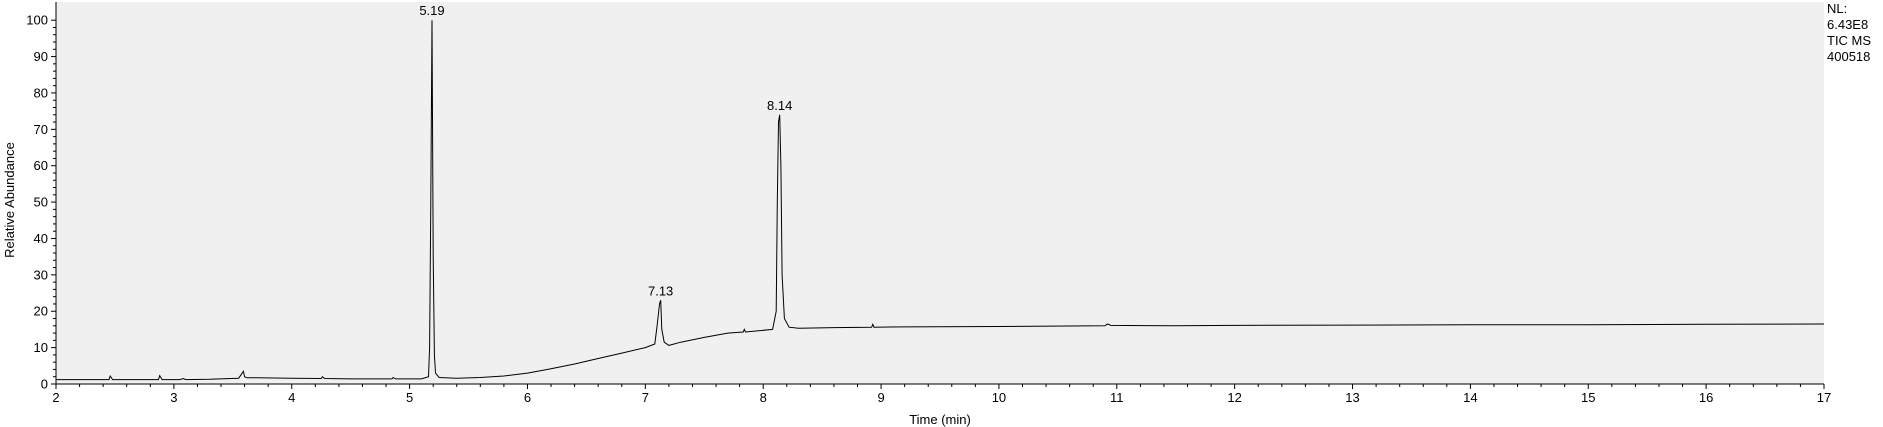 The height and width of the screenshot is (427, 1883). Describe the element at coordinates (1470, 397) in the screenshot. I see `x-tick-label: 14` at that location.